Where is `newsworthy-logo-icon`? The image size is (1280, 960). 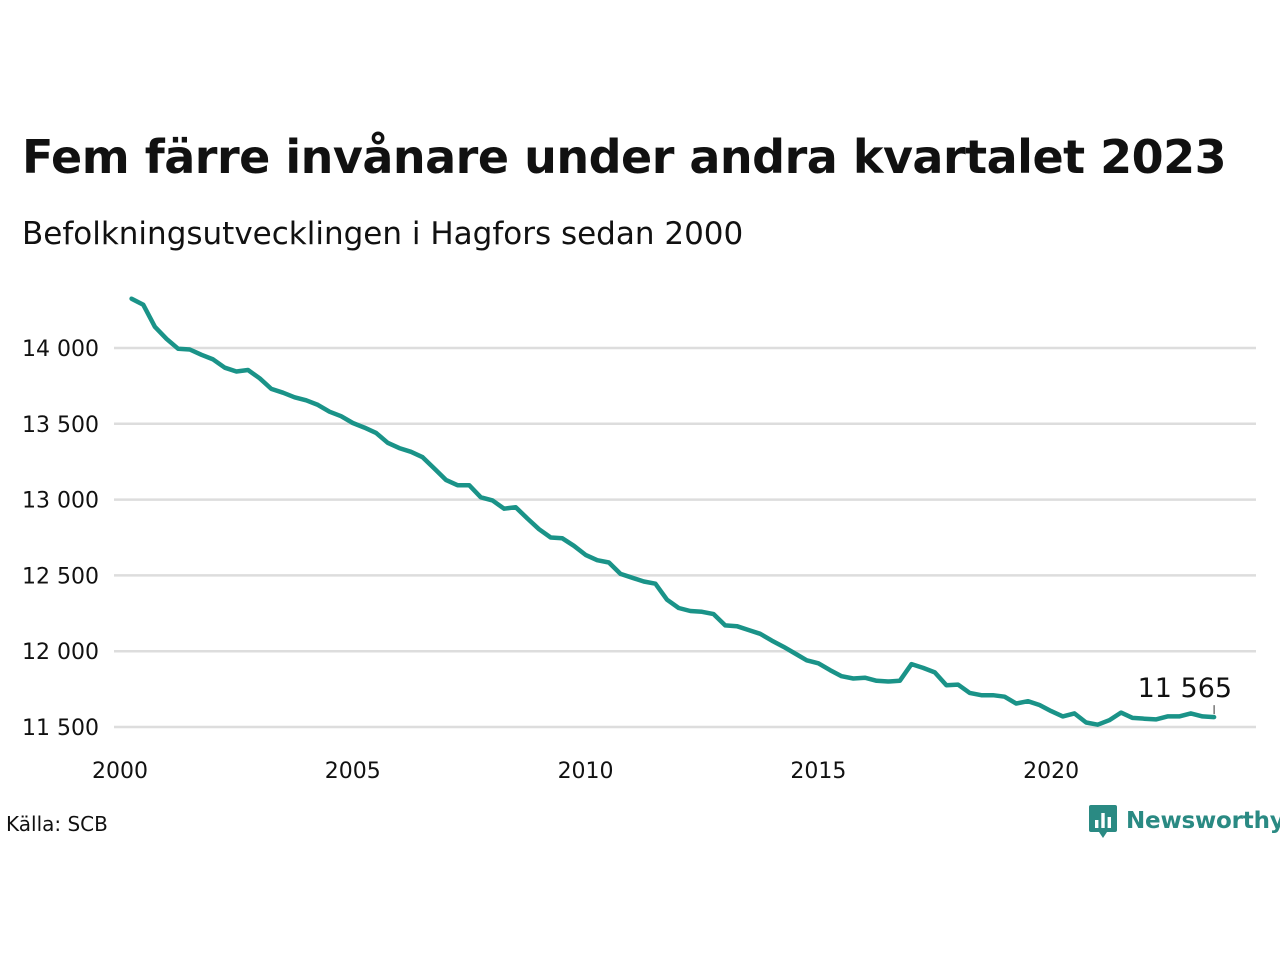
newsworthy-logo-icon is located at coordinates (1103, 821).